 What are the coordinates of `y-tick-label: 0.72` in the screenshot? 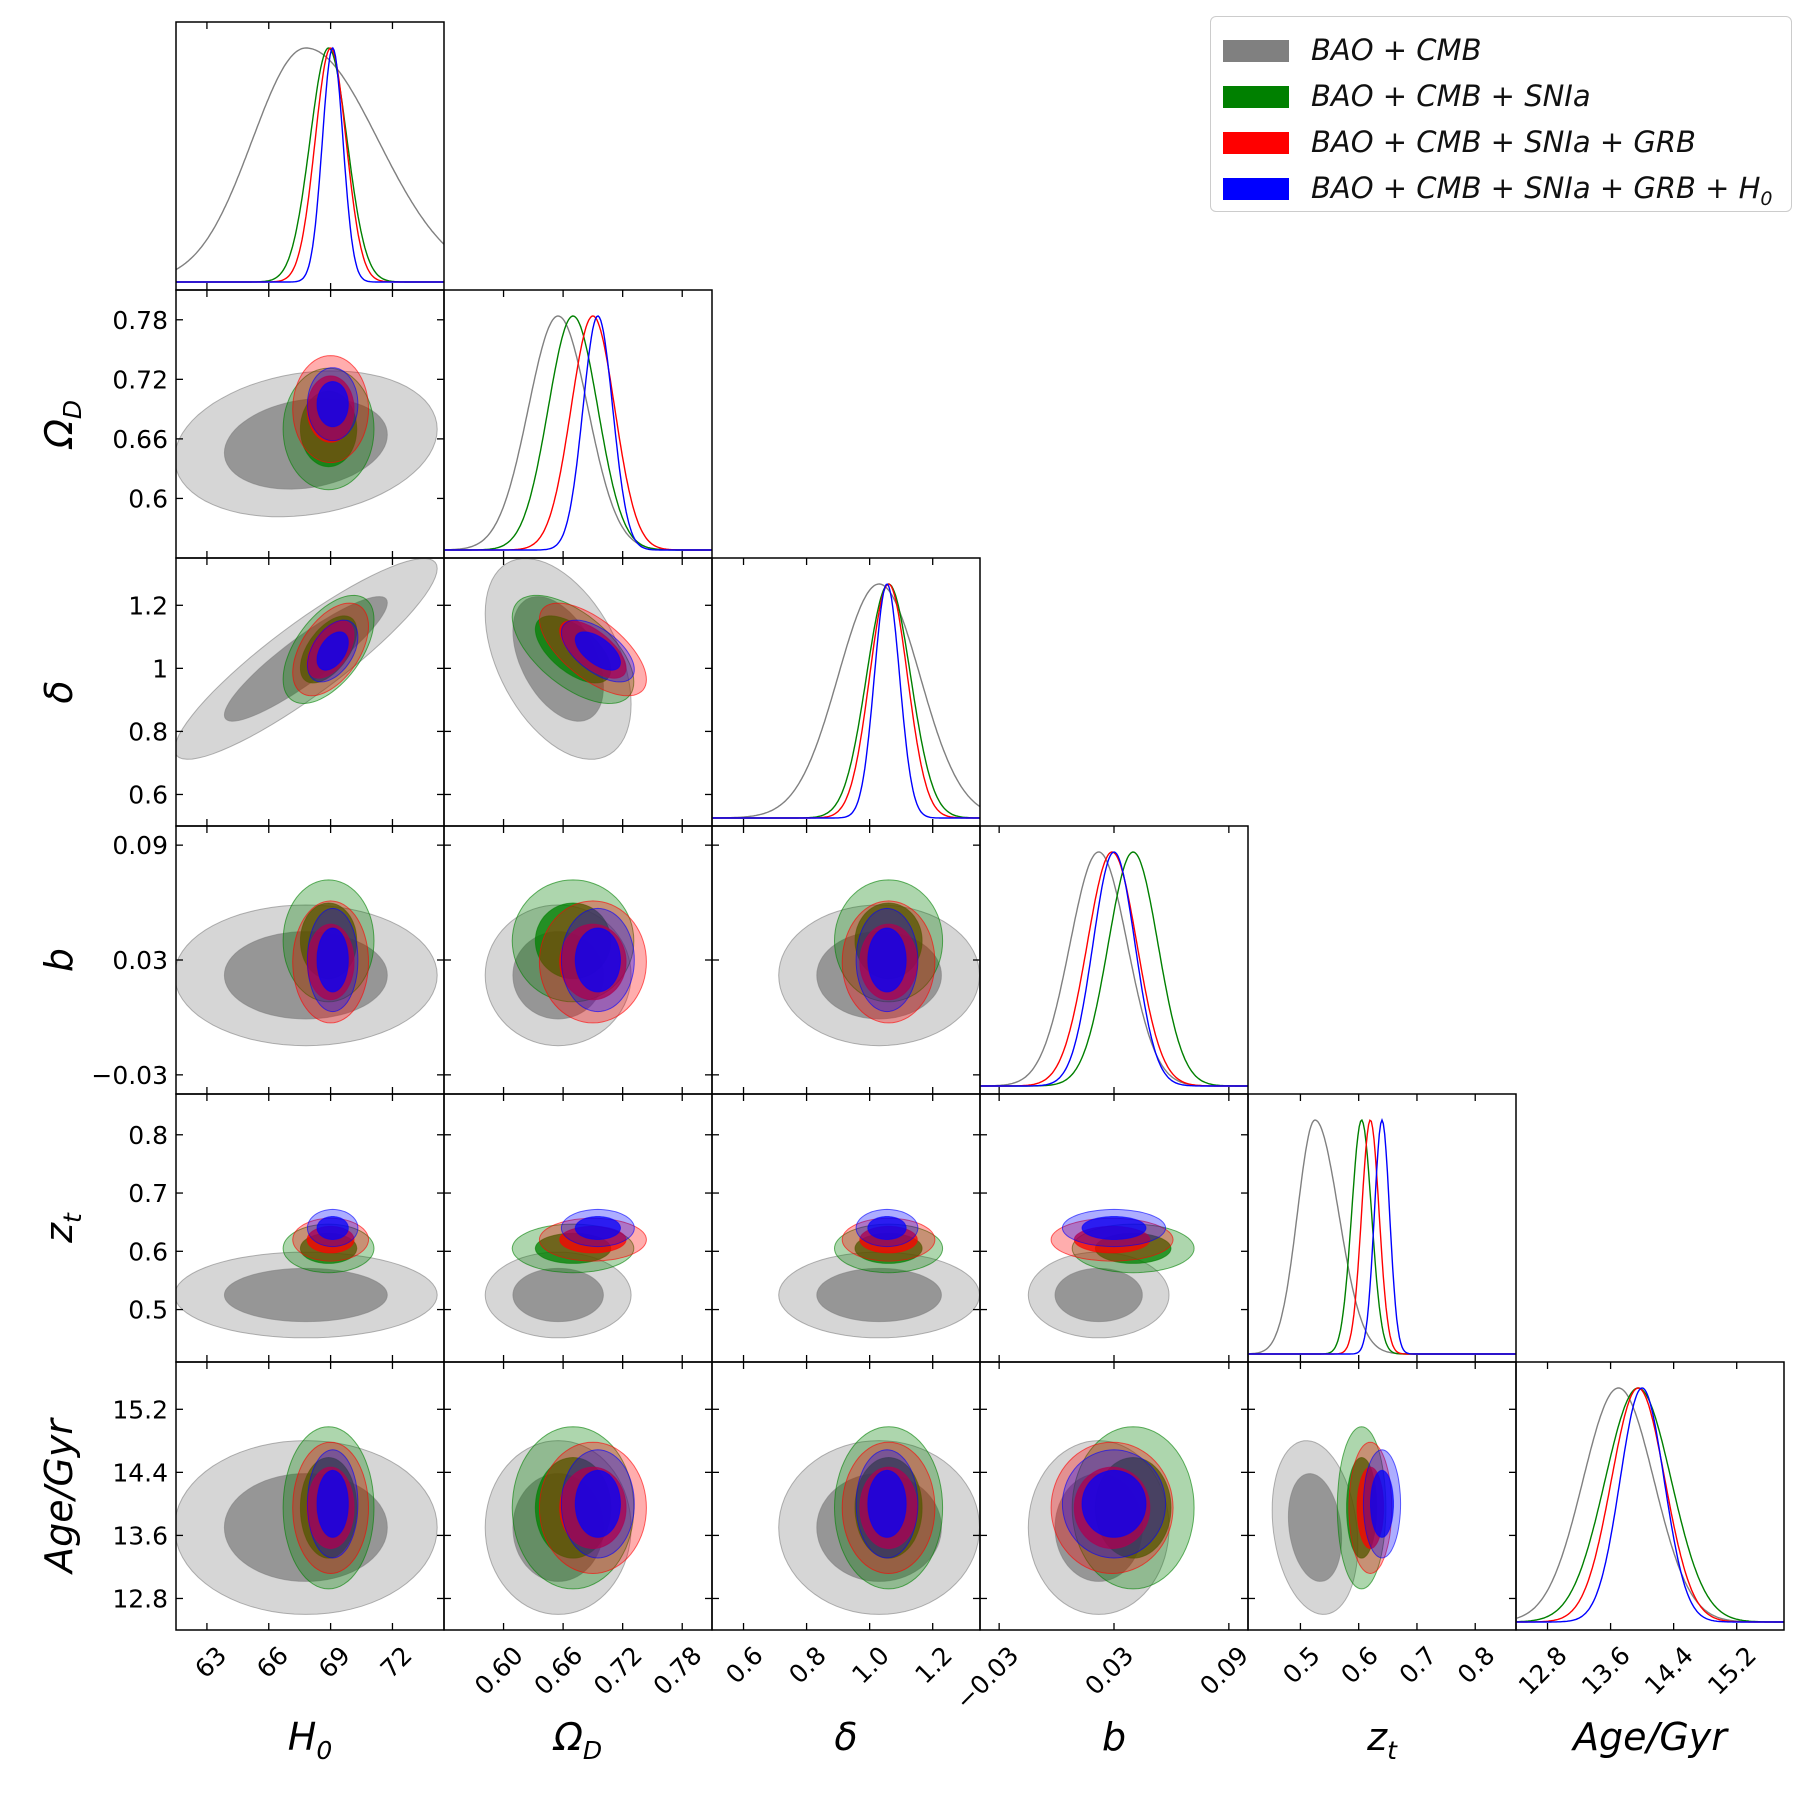 It's located at (140, 379).